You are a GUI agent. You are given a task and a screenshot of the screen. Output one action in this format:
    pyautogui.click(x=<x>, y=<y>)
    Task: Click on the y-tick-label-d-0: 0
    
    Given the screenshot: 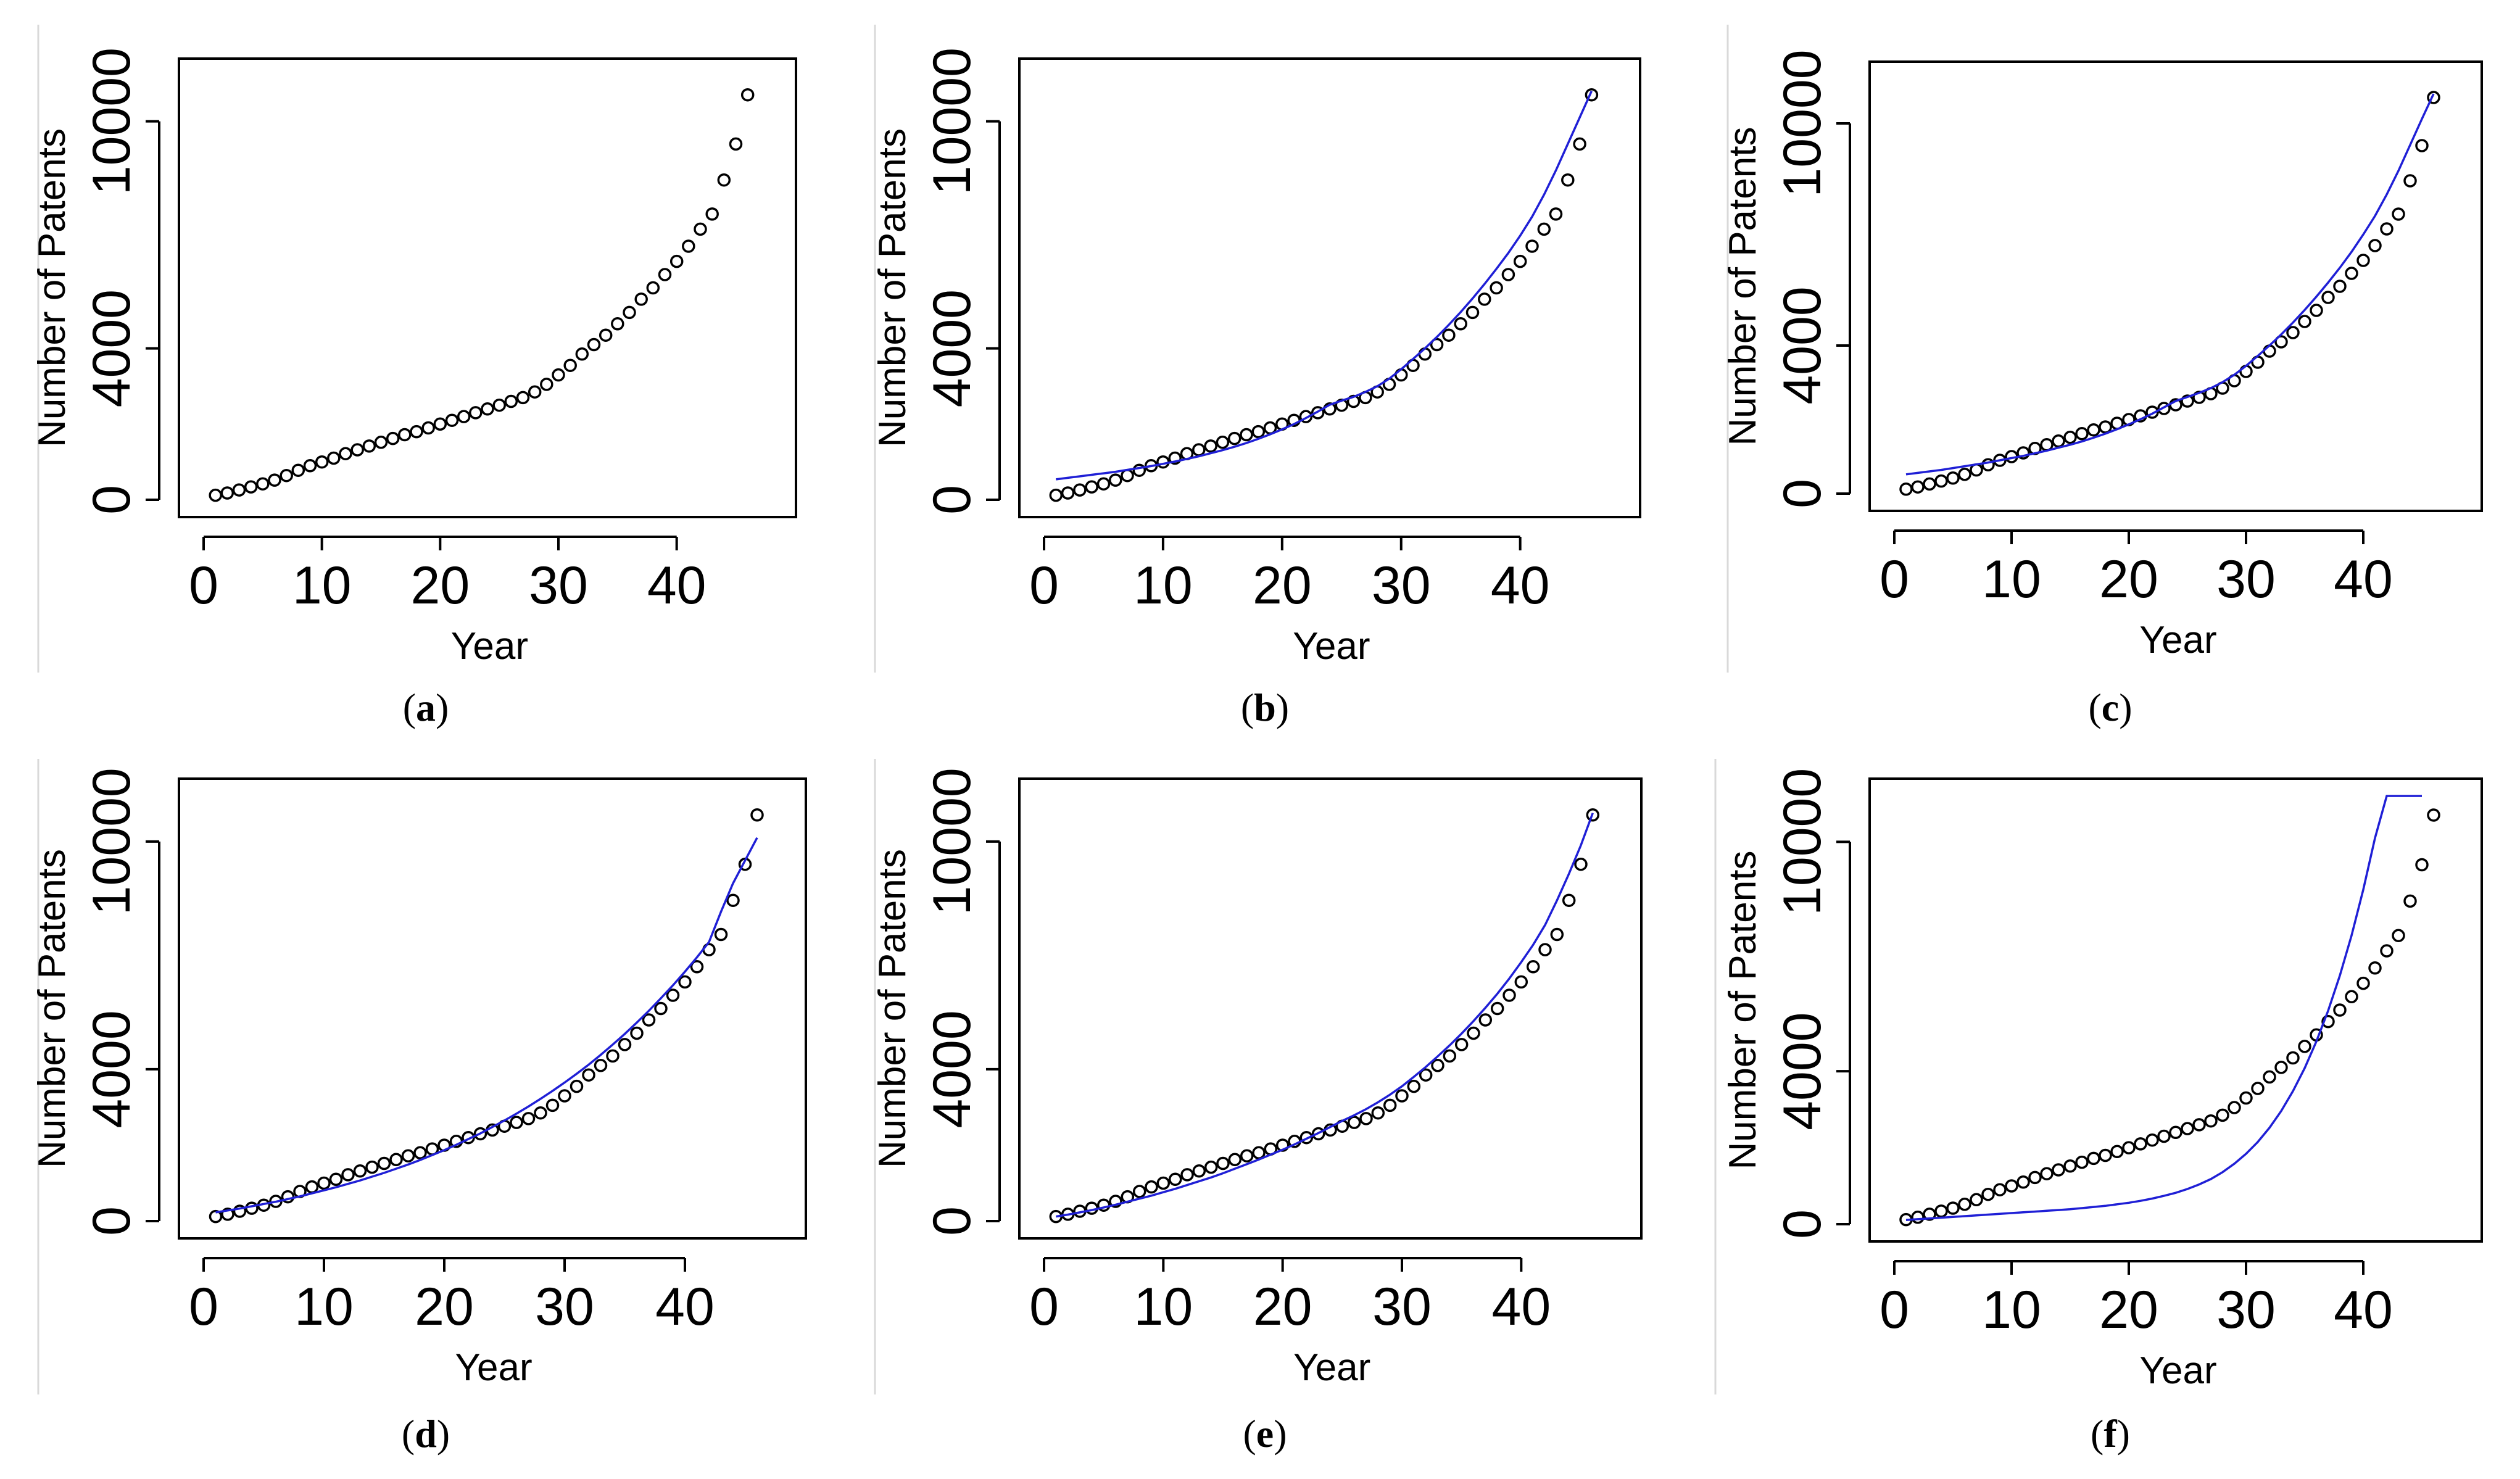 What is the action you would take?
    pyautogui.click(x=112, y=1221)
    